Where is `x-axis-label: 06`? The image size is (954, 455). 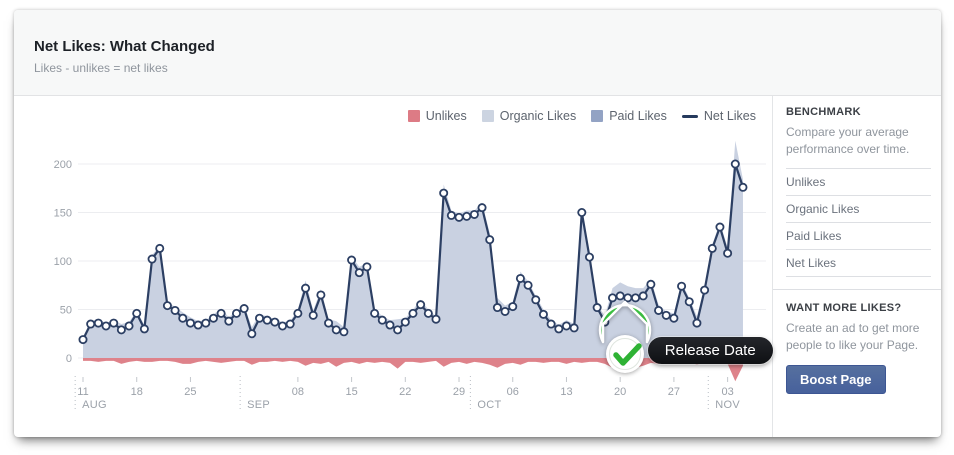 x-axis-label: 06 is located at coordinates (513, 392).